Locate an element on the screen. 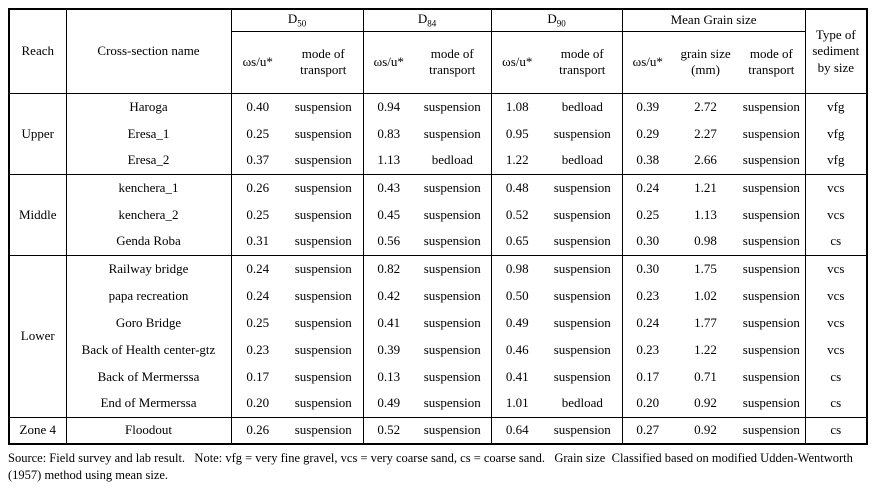  d84-ws-u-cell: 0.39 is located at coordinates (388, 350).